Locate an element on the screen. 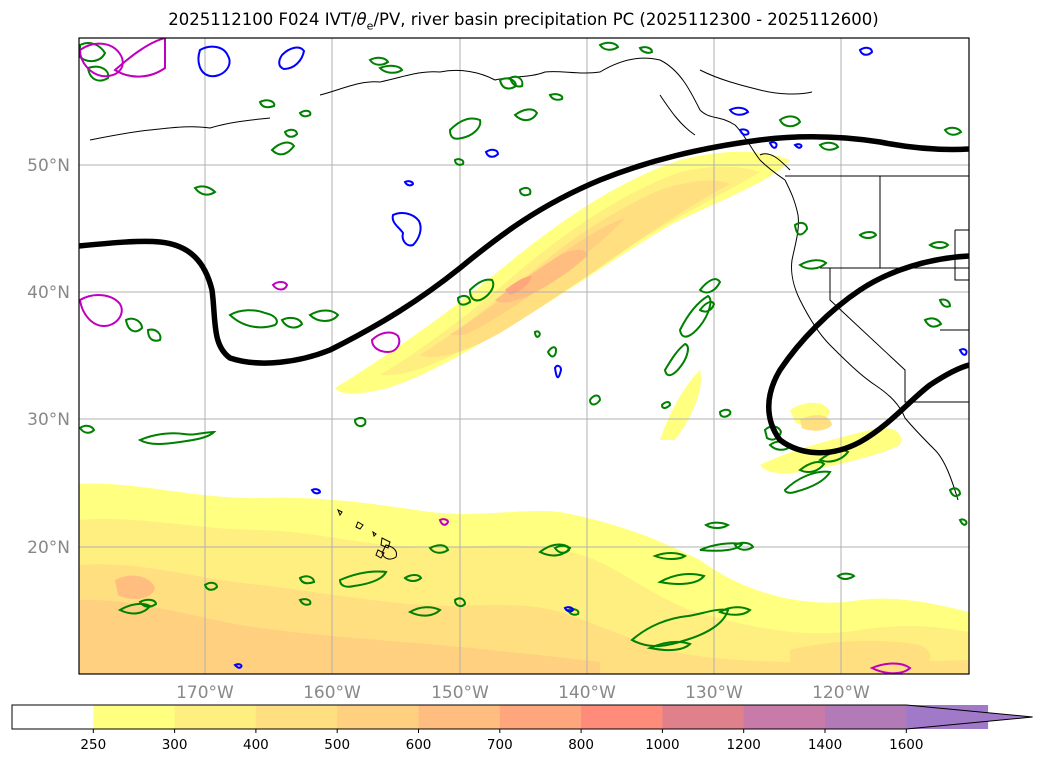 The image size is (1047, 767). lon-label: 150°W is located at coordinates (460, 693).